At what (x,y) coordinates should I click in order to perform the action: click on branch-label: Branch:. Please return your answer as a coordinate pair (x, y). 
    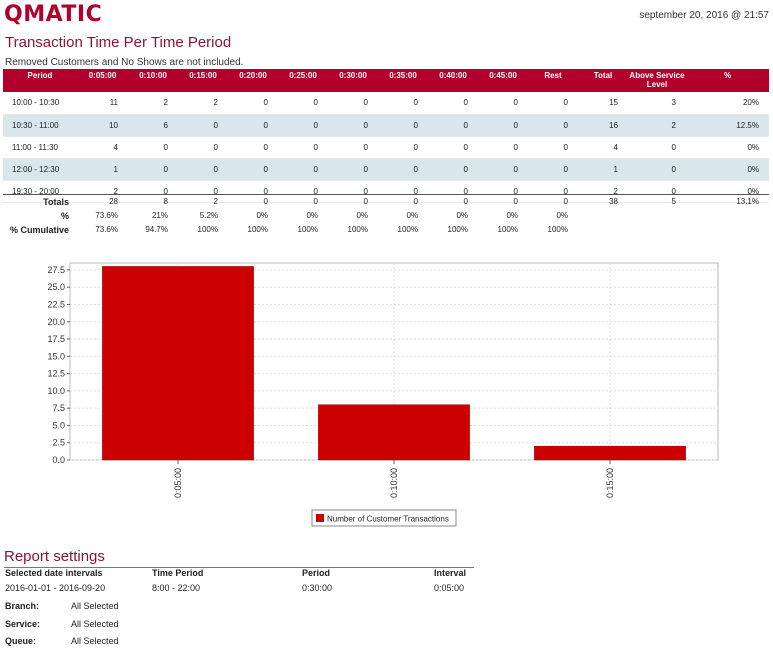
    Looking at the image, I should click on (22, 606).